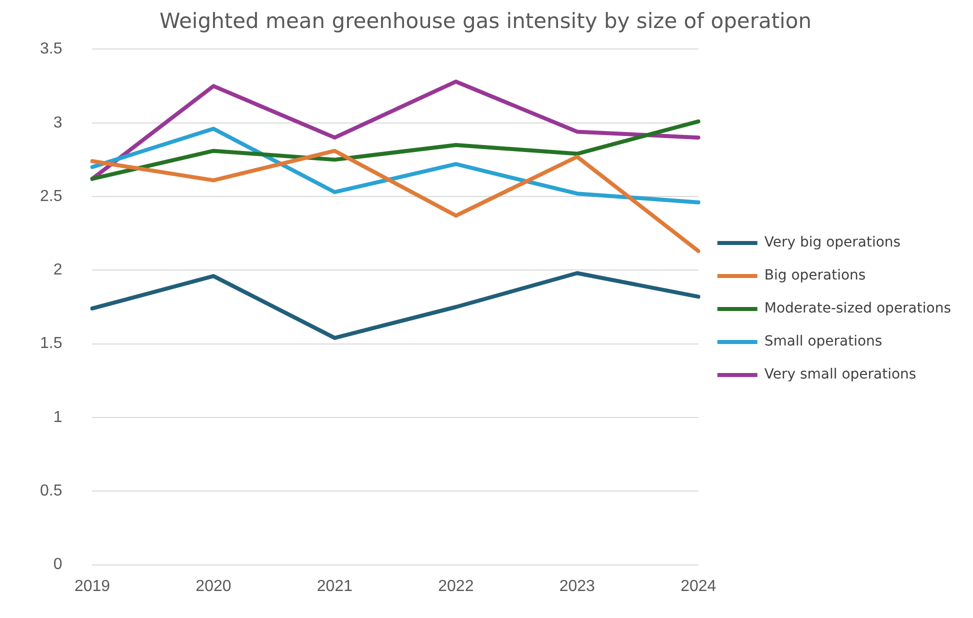 Image resolution: width=973 pixels, height=618 pixels. Describe the element at coordinates (51, 196) in the screenshot. I see `y-tick-label: 2.5` at that location.